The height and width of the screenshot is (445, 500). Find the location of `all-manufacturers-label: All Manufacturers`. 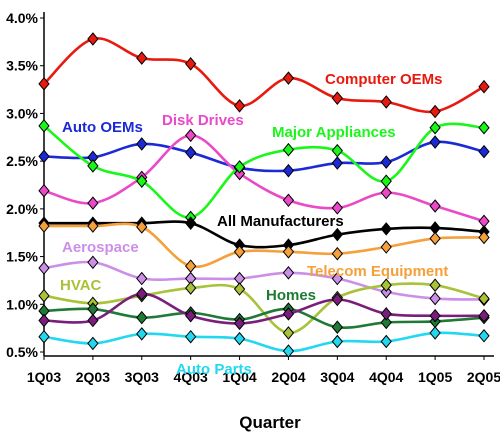

all-manufacturers-label: All Manufacturers is located at coordinates (280, 221).